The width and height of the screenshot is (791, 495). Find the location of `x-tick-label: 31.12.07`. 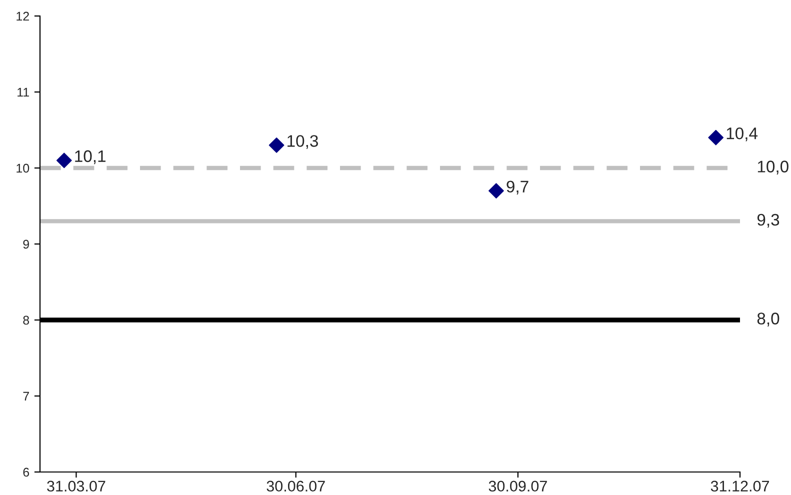

x-tick-label: 31.12.07 is located at coordinates (739, 486).